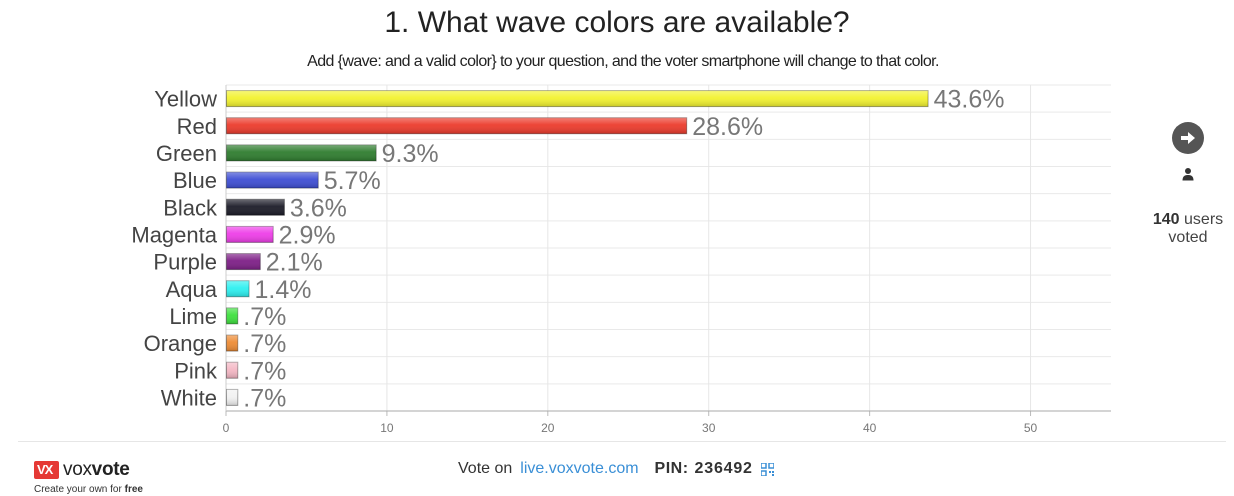 The image size is (1234, 496). Describe the element at coordinates (96, 469) in the screenshot. I see `voxvote-wordmark: voxvote` at that location.